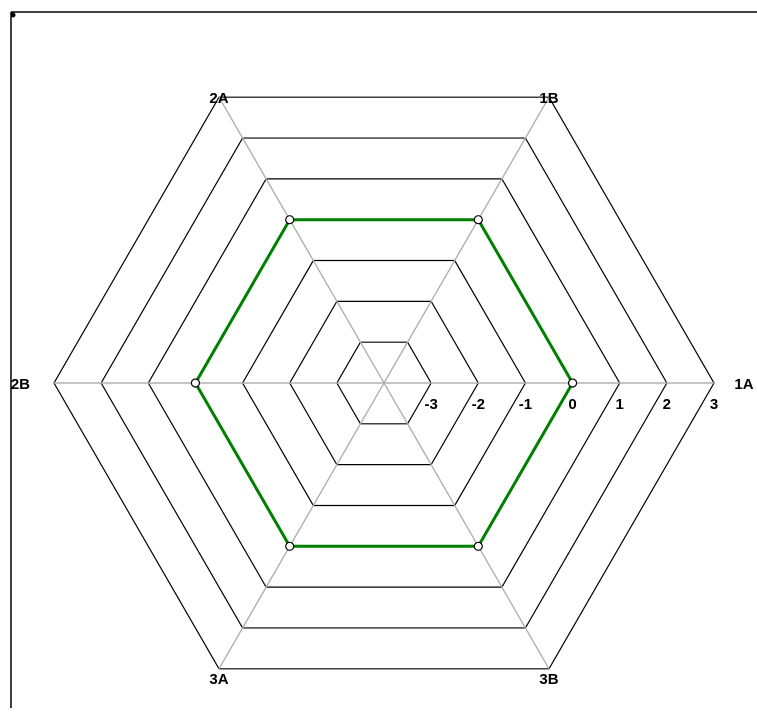 The width and height of the screenshot is (757, 713). Describe the element at coordinates (743, 384) in the screenshot. I see `axis-label-1A: 1A` at that location.